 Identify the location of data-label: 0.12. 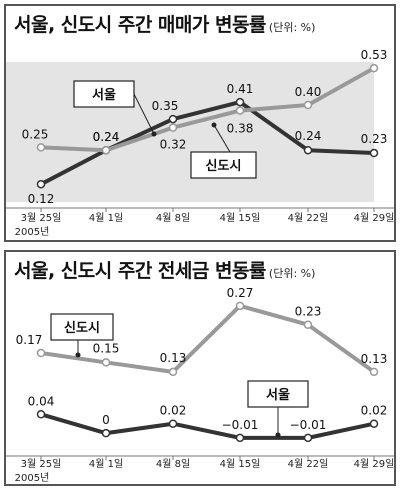
(41, 199).